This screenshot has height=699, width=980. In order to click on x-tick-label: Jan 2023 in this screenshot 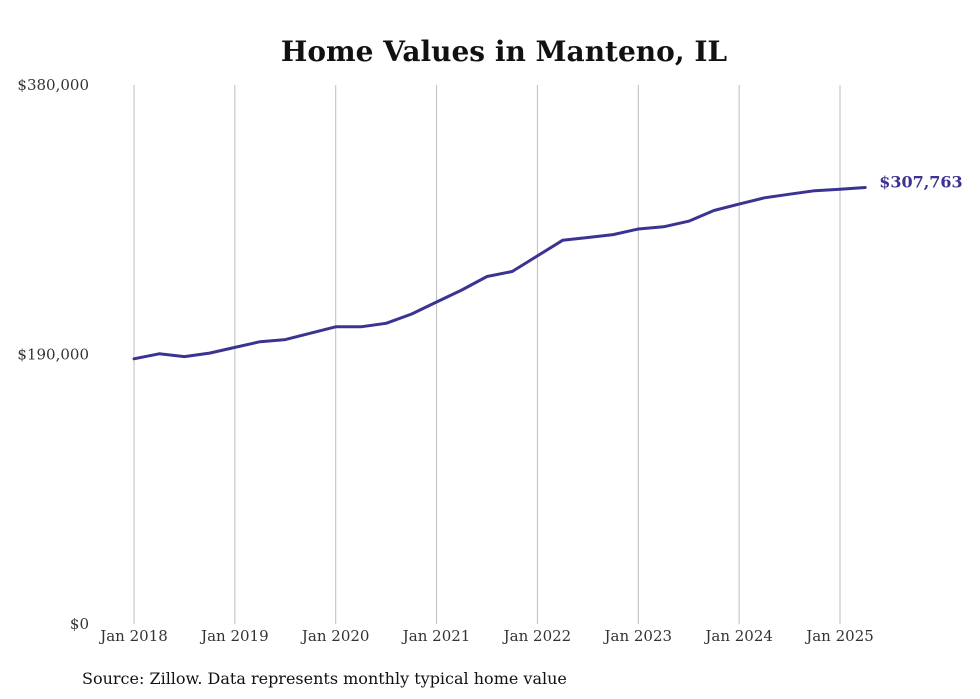, I will do `click(638, 636)`.